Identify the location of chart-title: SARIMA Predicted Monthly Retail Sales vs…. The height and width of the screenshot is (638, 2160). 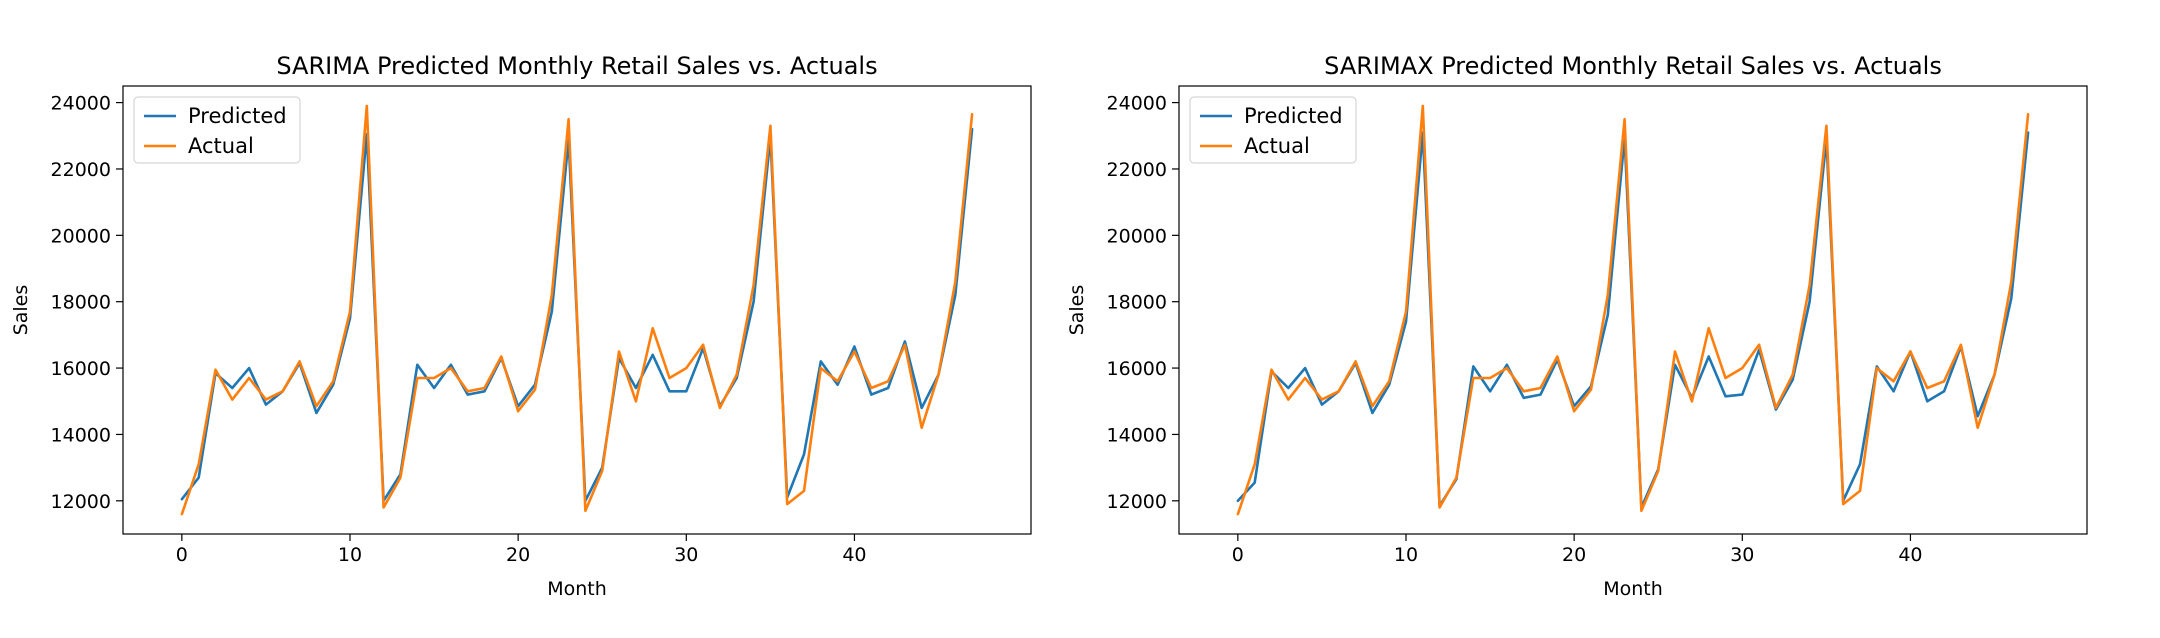
(576, 66).